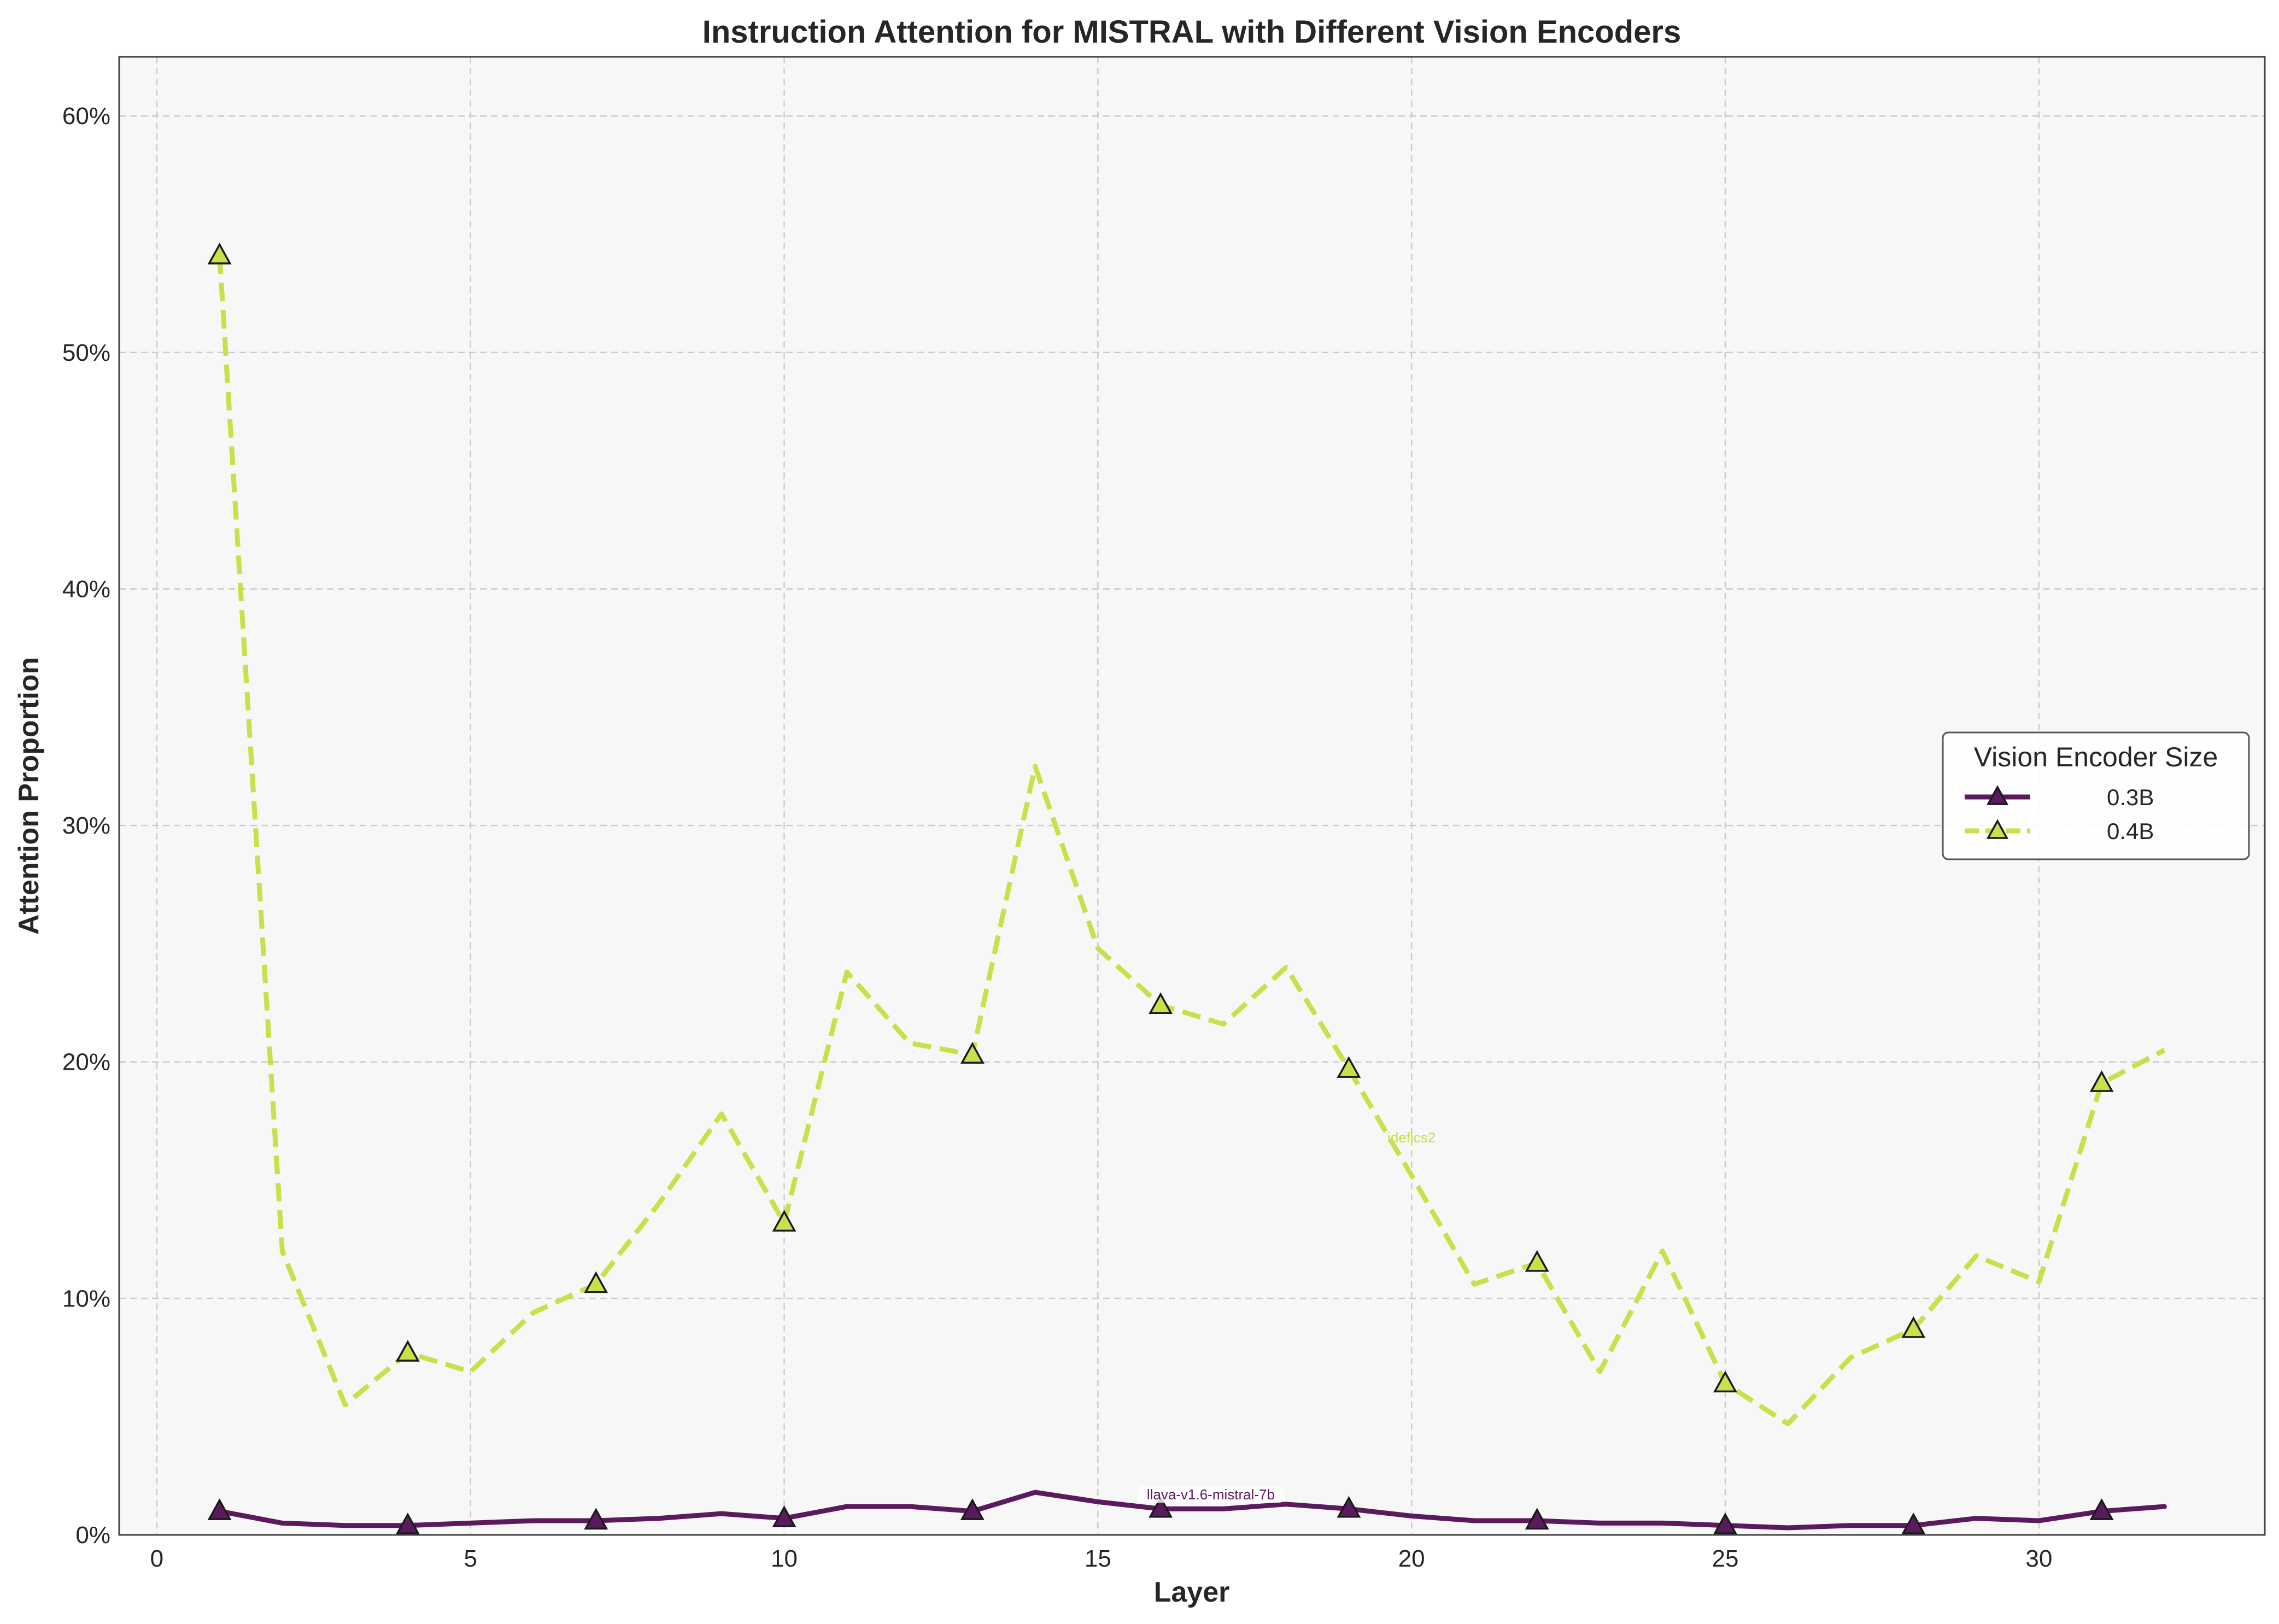 The width and height of the screenshot is (2279, 1624). What do you see at coordinates (1411, 1558) in the screenshot?
I see `x-tick-label: 20` at bounding box center [1411, 1558].